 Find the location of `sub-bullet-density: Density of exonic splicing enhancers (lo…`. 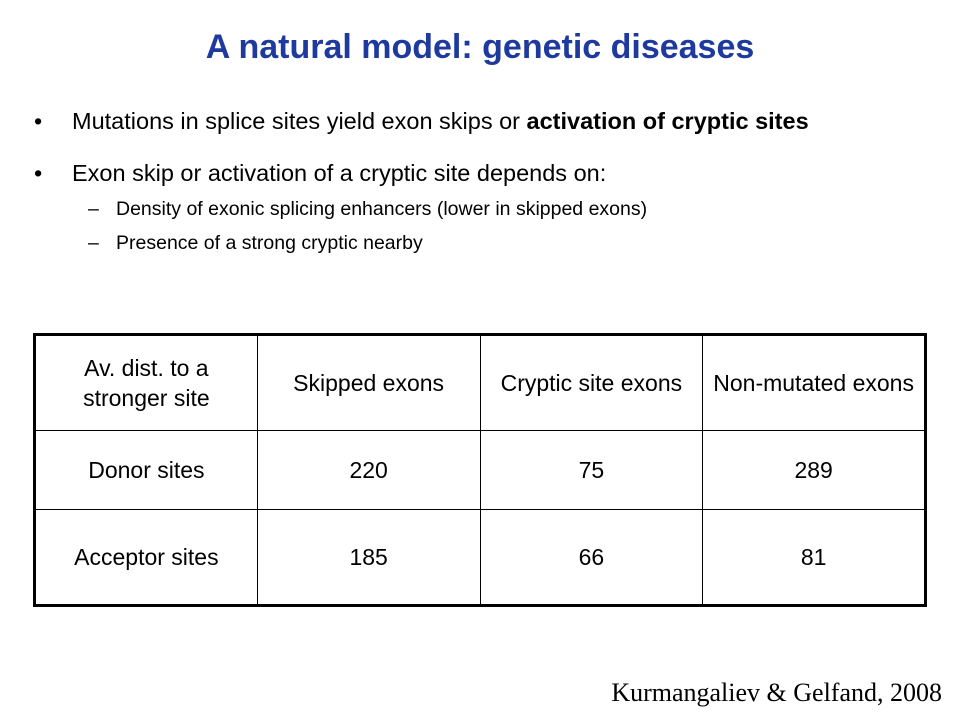

sub-bullet-density: Density of exonic splicing enhancers (lo… is located at coordinates (474, 209).